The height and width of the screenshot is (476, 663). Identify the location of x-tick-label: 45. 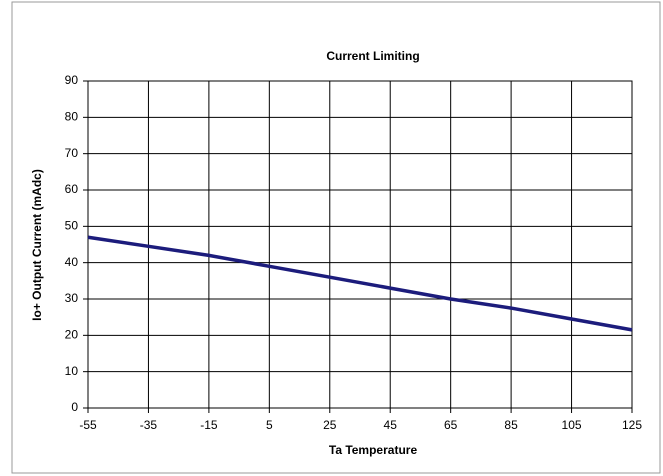
(391, 425).